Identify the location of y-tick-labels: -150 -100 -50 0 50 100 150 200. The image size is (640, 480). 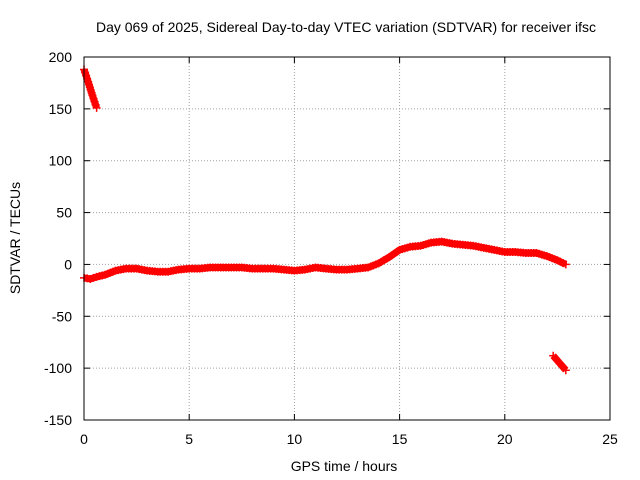
(58, 238).